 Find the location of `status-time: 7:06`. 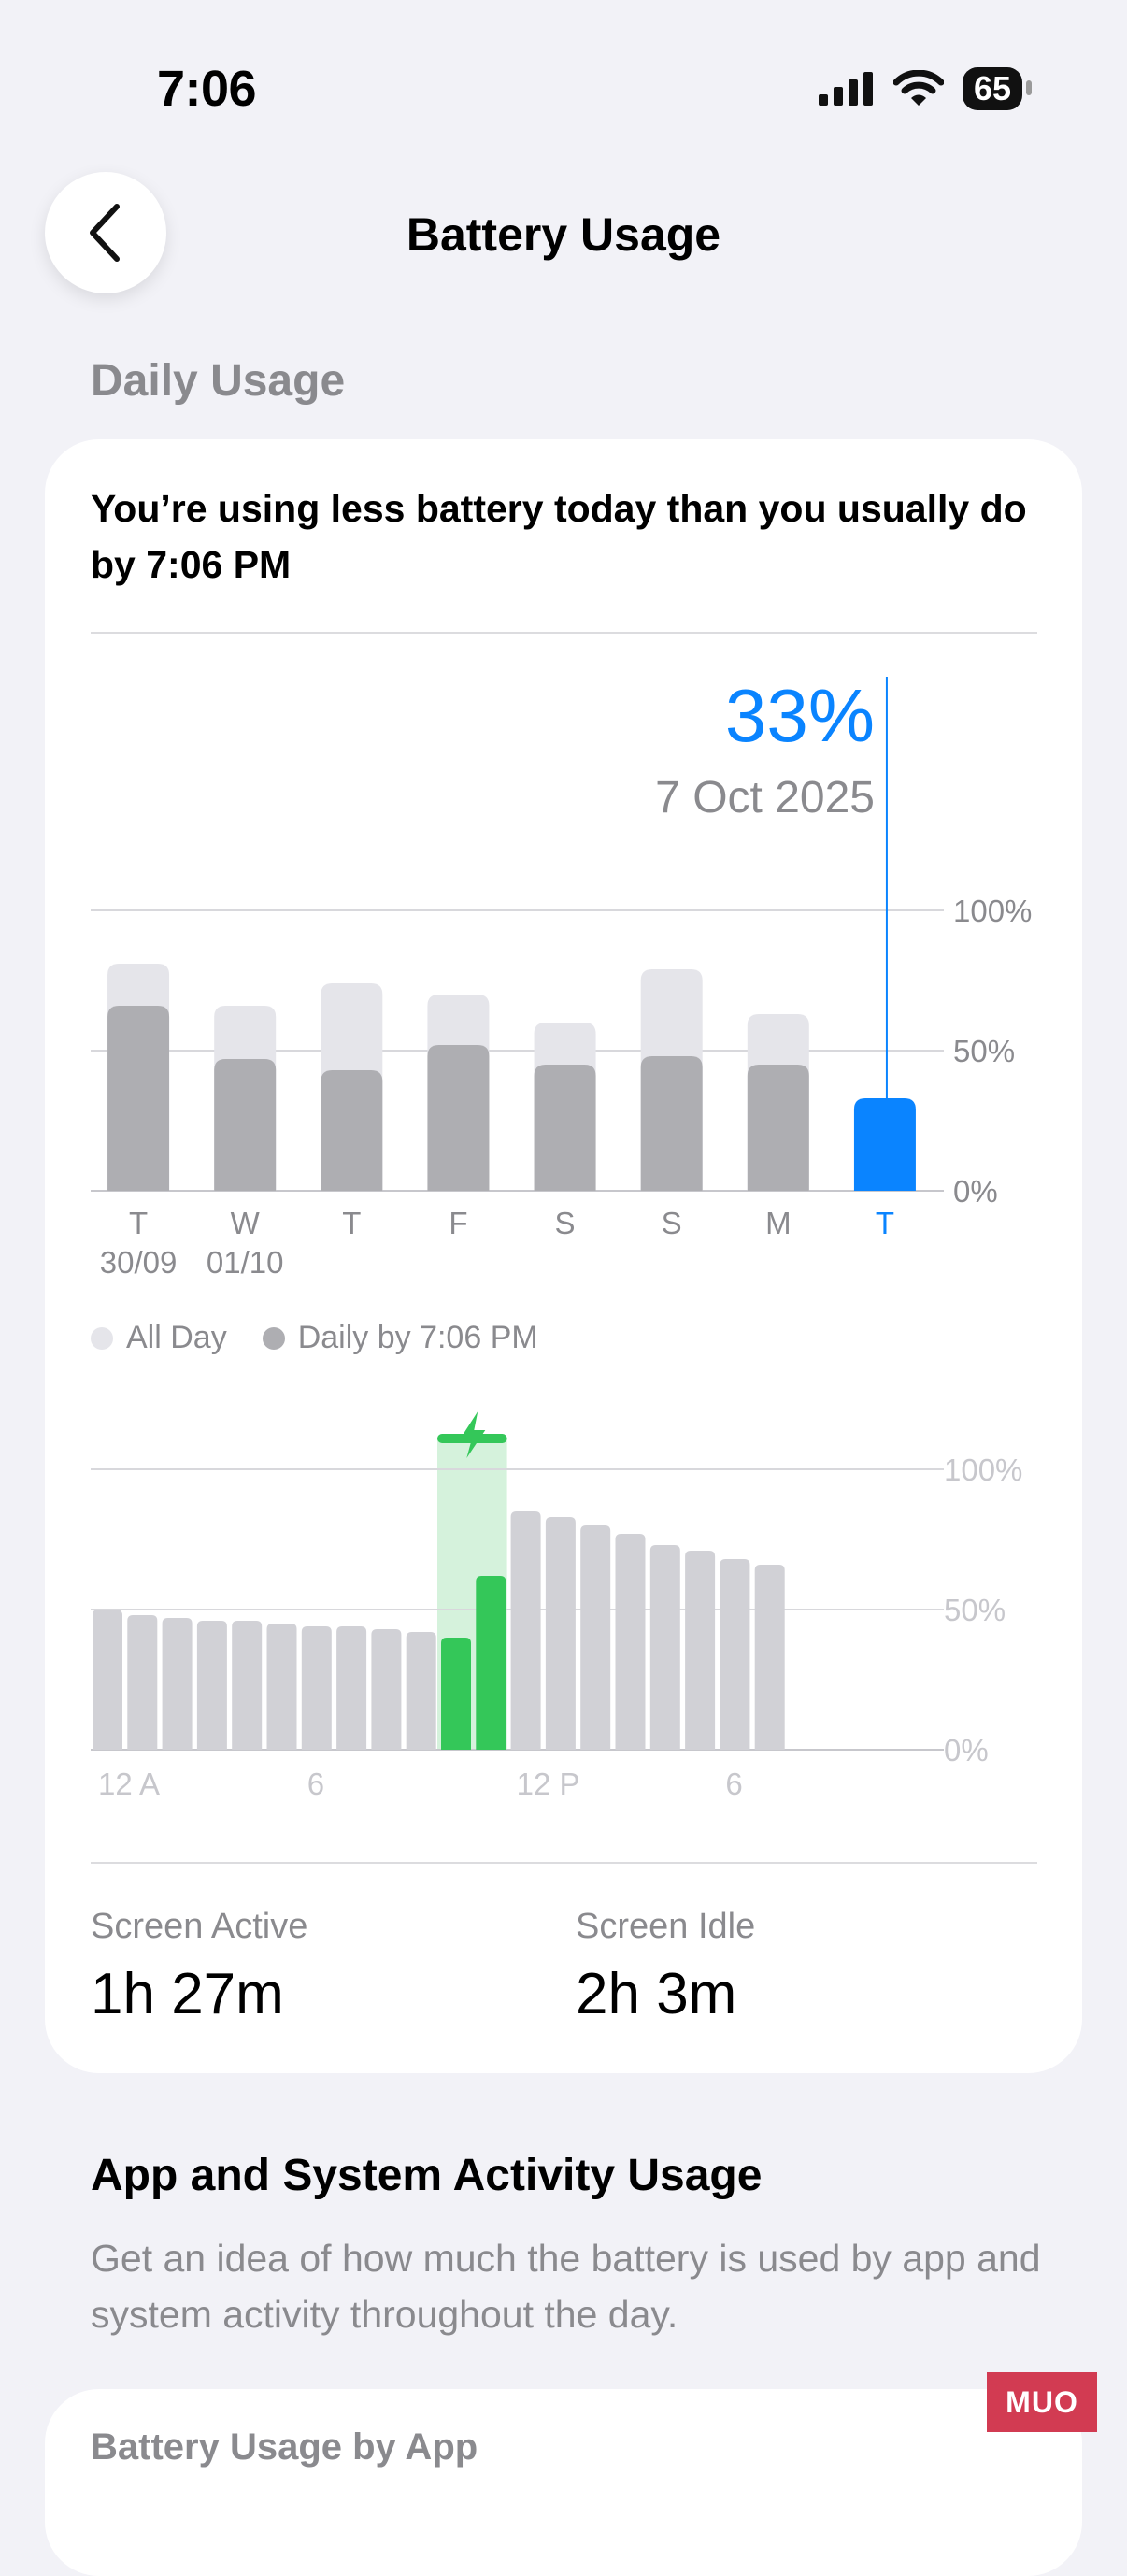

status-time: 7:06 is located at coordinates (207, 89).